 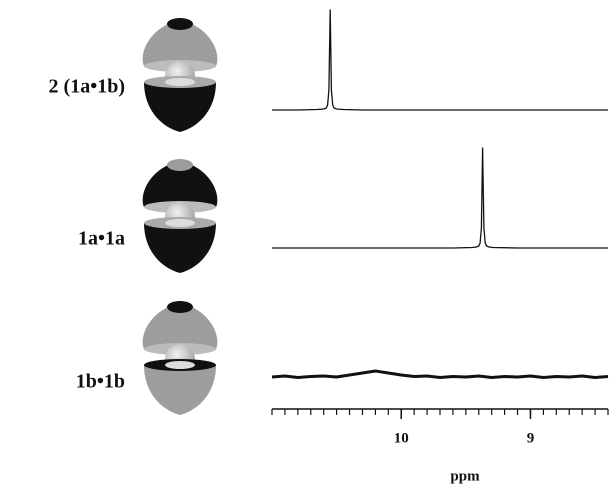 What do you see at coordinates (465, 476) in the screenshot?
I see `x-axis-label: ppm` at bounding box center [465, 476].